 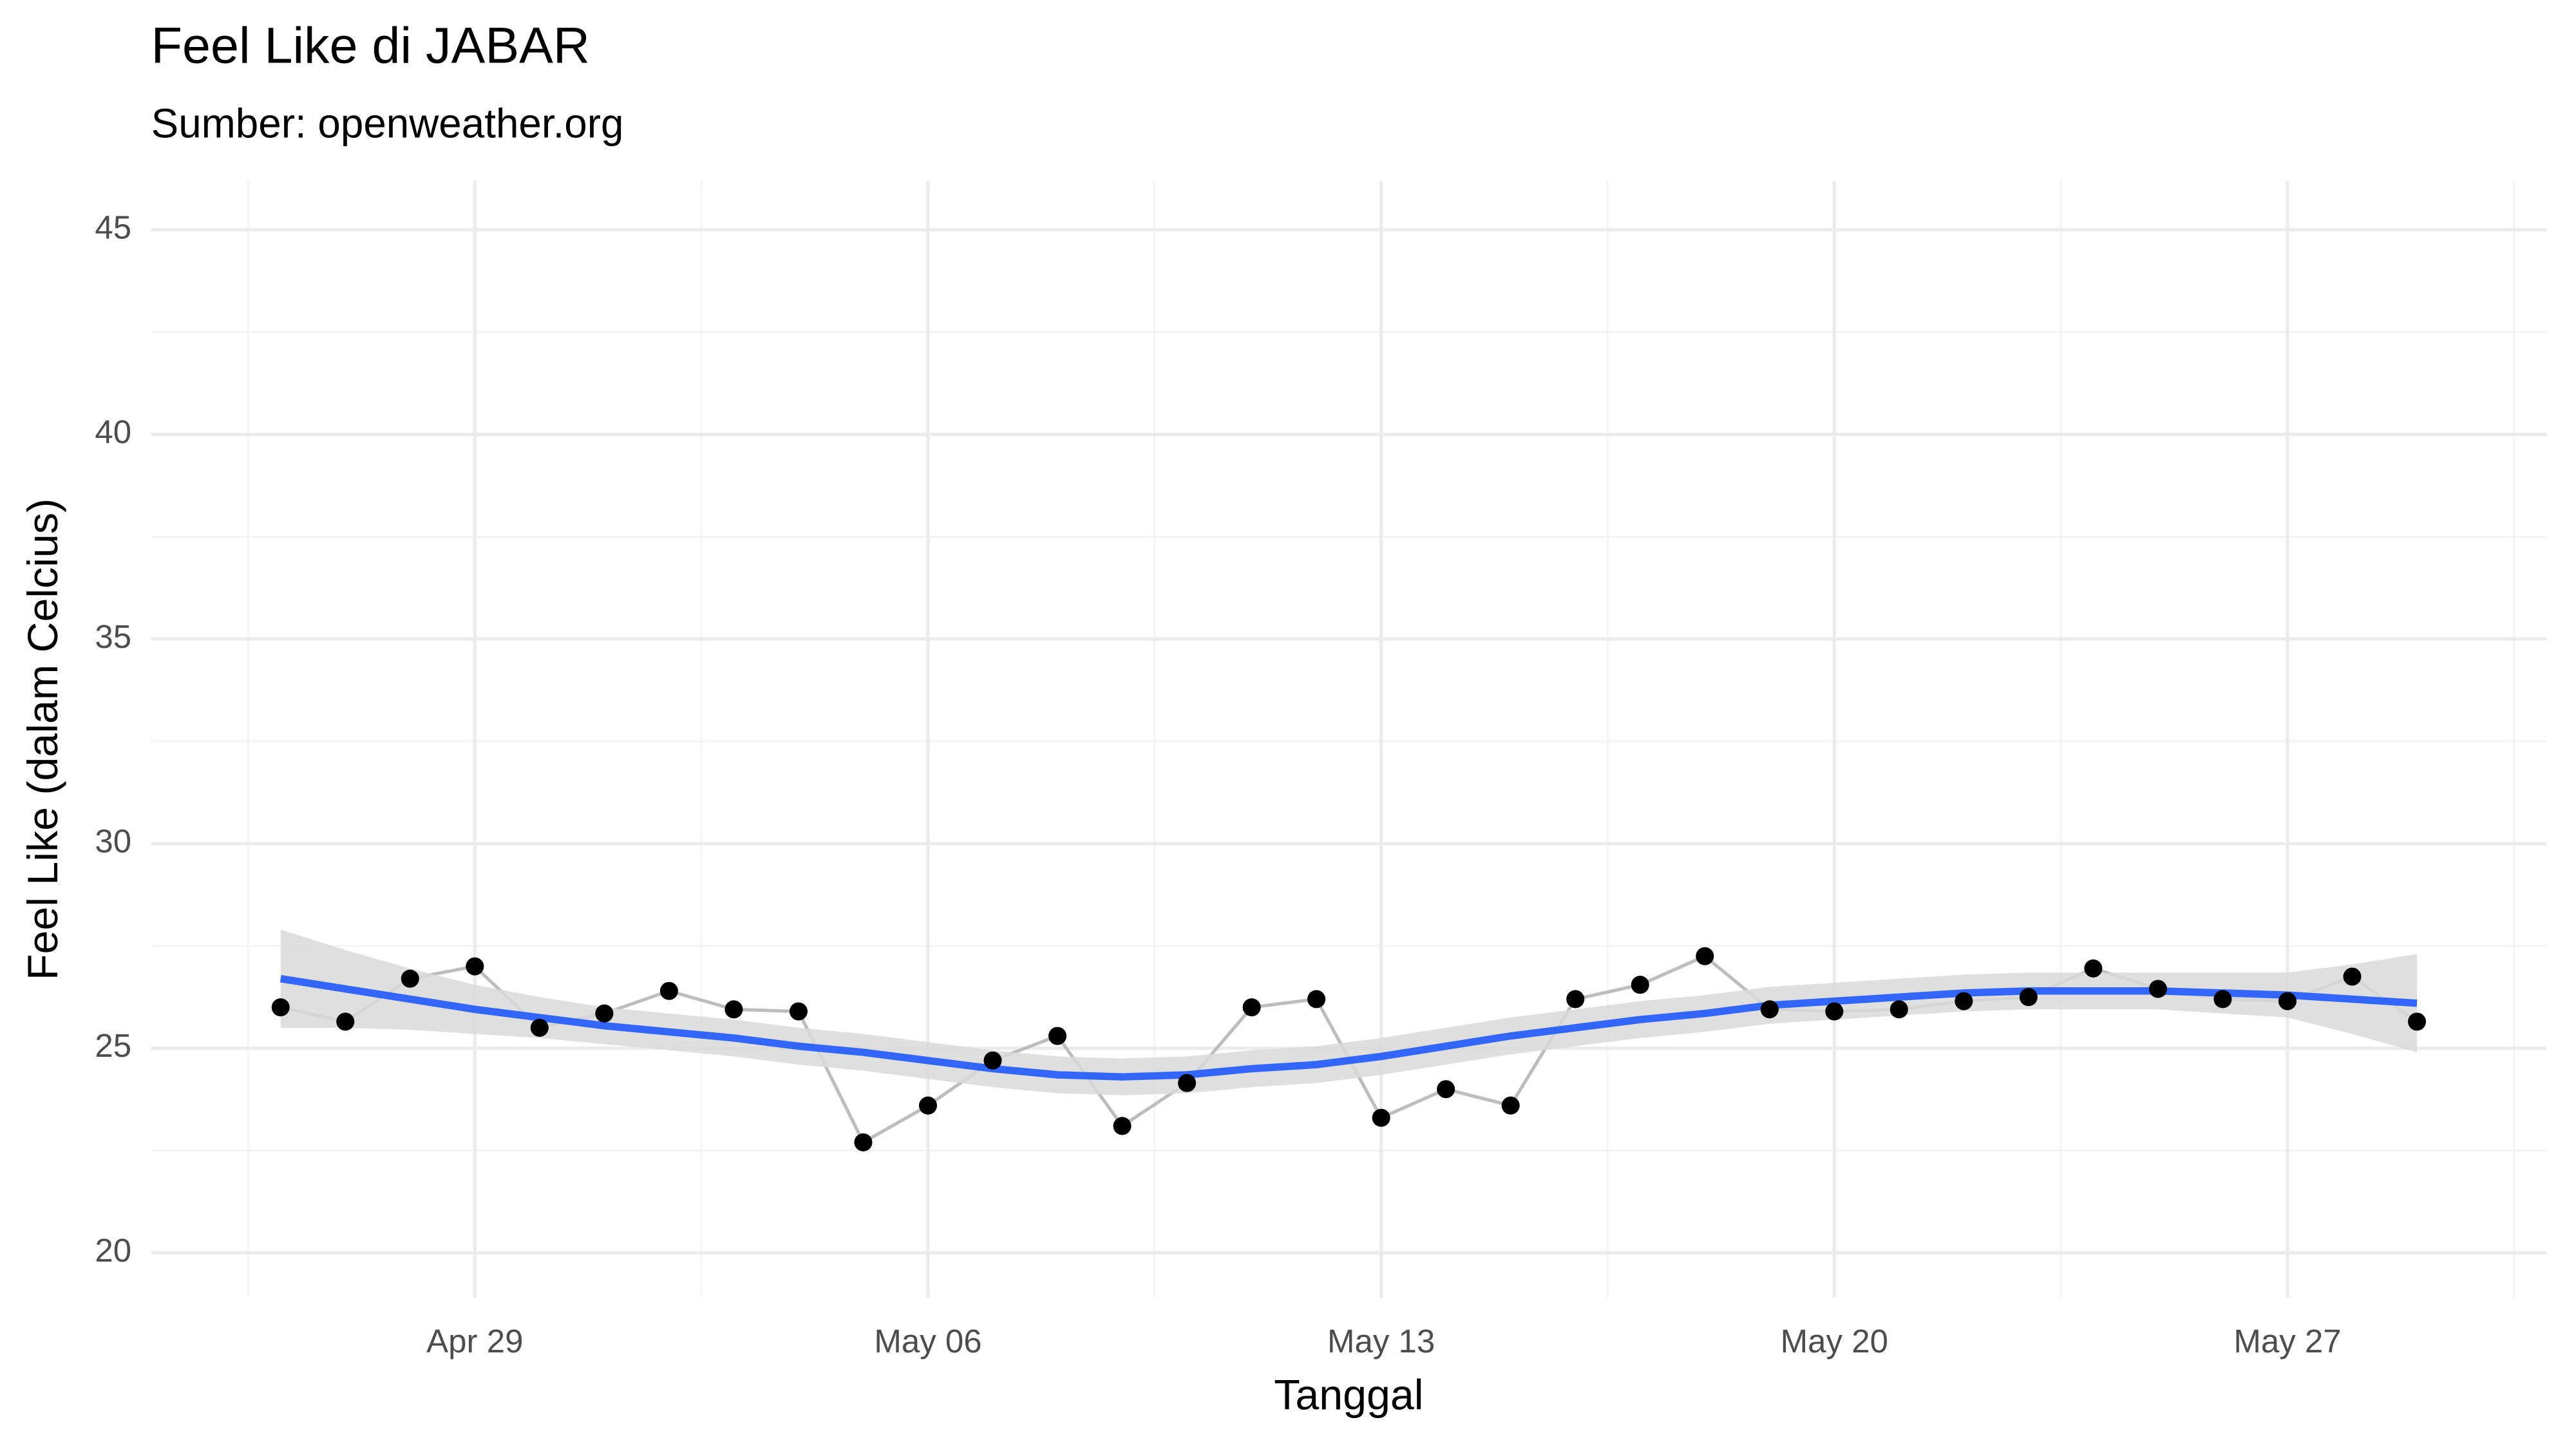 I want to click on x-axis-title: Tanggal, so click(x=1349, y=1395).